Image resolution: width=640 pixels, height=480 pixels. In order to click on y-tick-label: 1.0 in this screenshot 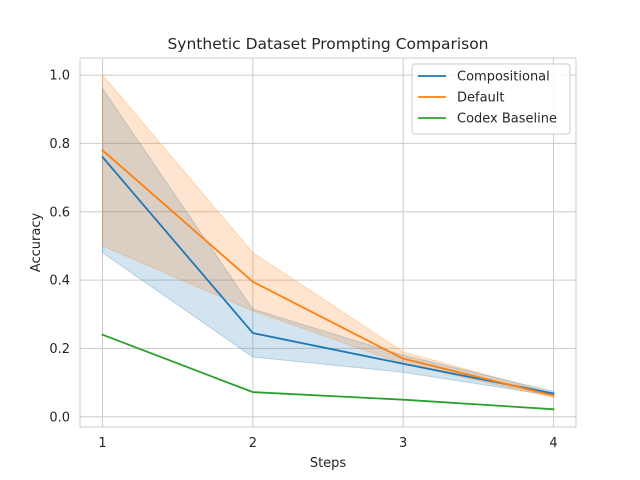, I will do `click(59, 76)`.